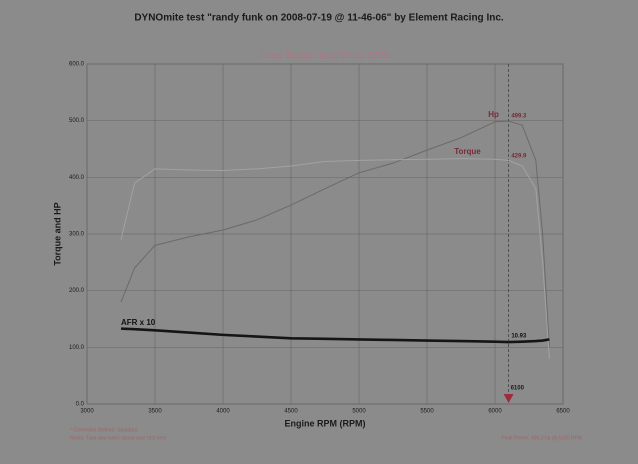 Image resolution: width=638 pixels, height=464 pixels. What do you see at coordinates (138, 322) in the screenshot?
I see `series-name: AFR x 10` at bounding box center [138, 322].